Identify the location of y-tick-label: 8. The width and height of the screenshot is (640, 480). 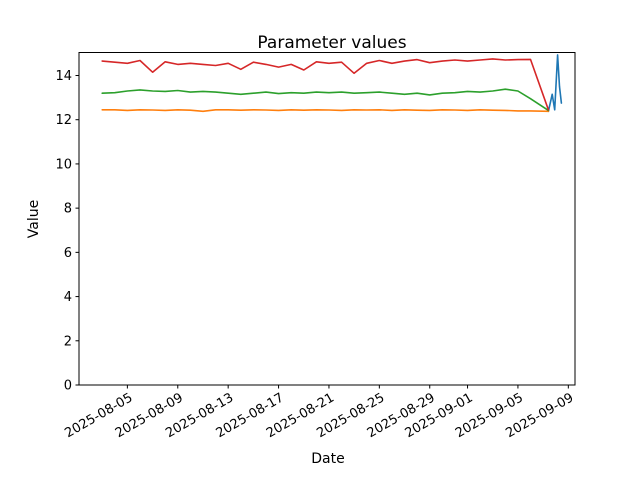
(68, 209).